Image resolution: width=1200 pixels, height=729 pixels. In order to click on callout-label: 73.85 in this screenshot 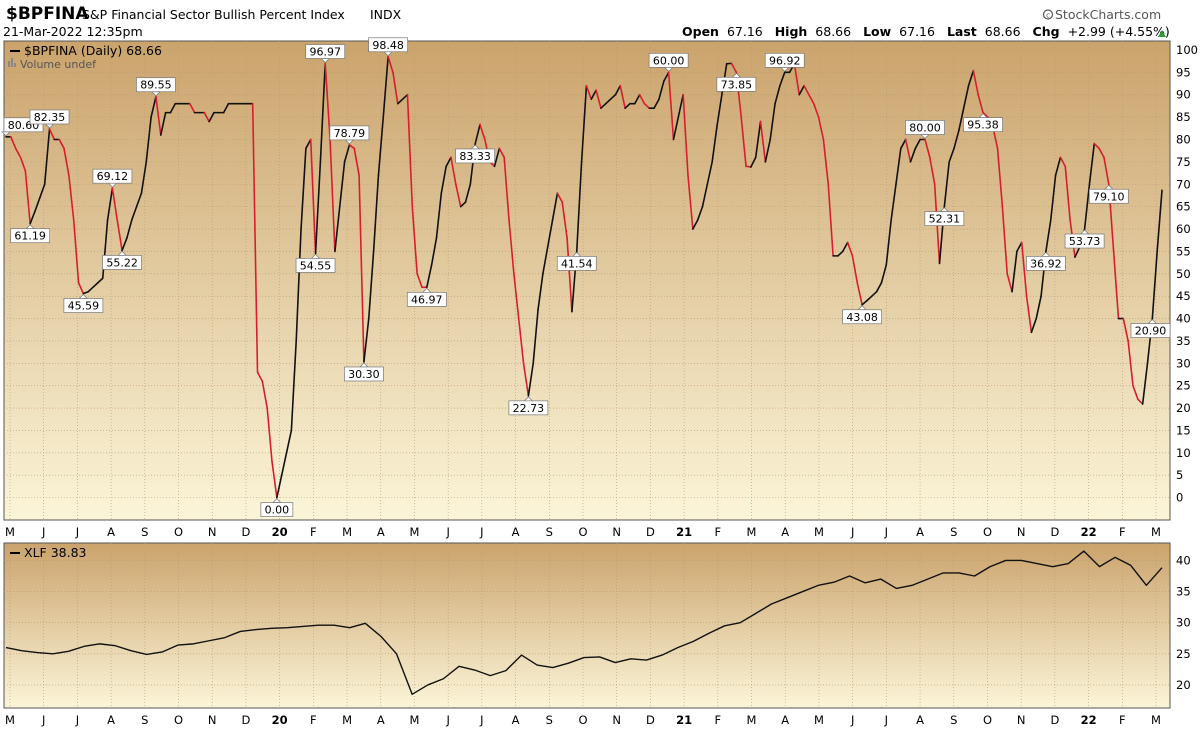, I will do `click(737, 84)`.